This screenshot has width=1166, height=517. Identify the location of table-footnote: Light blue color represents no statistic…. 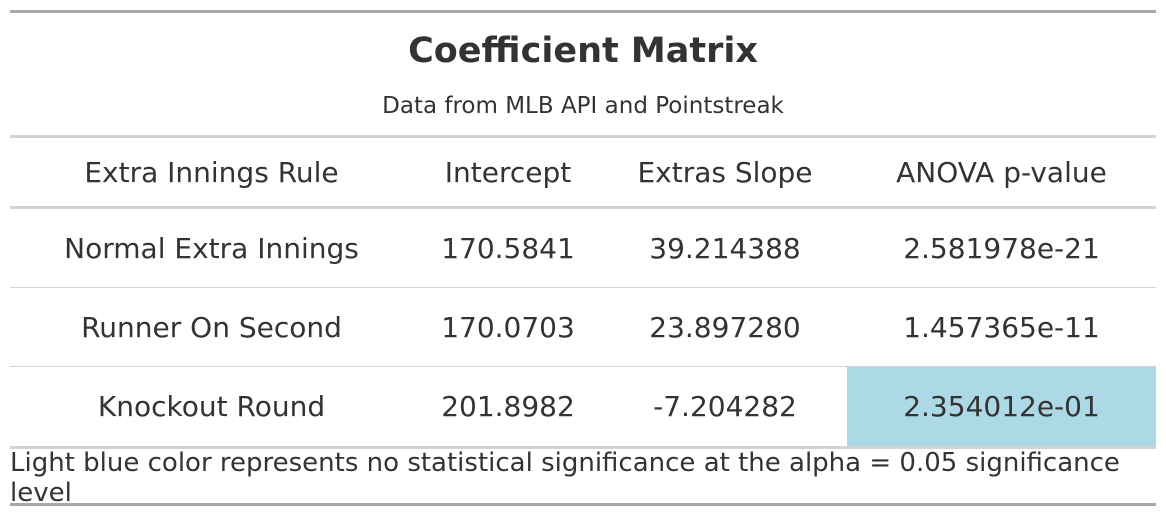
(565, 478).